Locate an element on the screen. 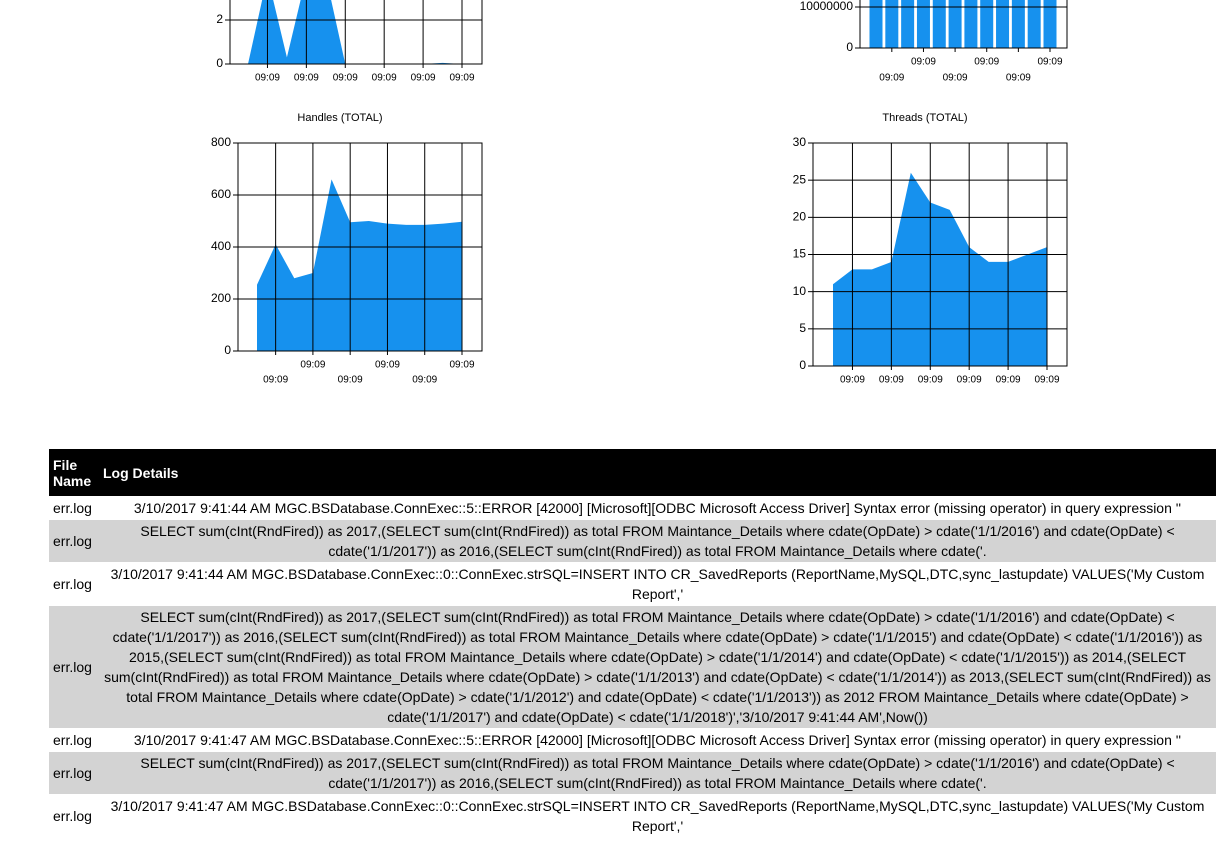  y-tick-label: 400 is located at coordinates (221, 246).